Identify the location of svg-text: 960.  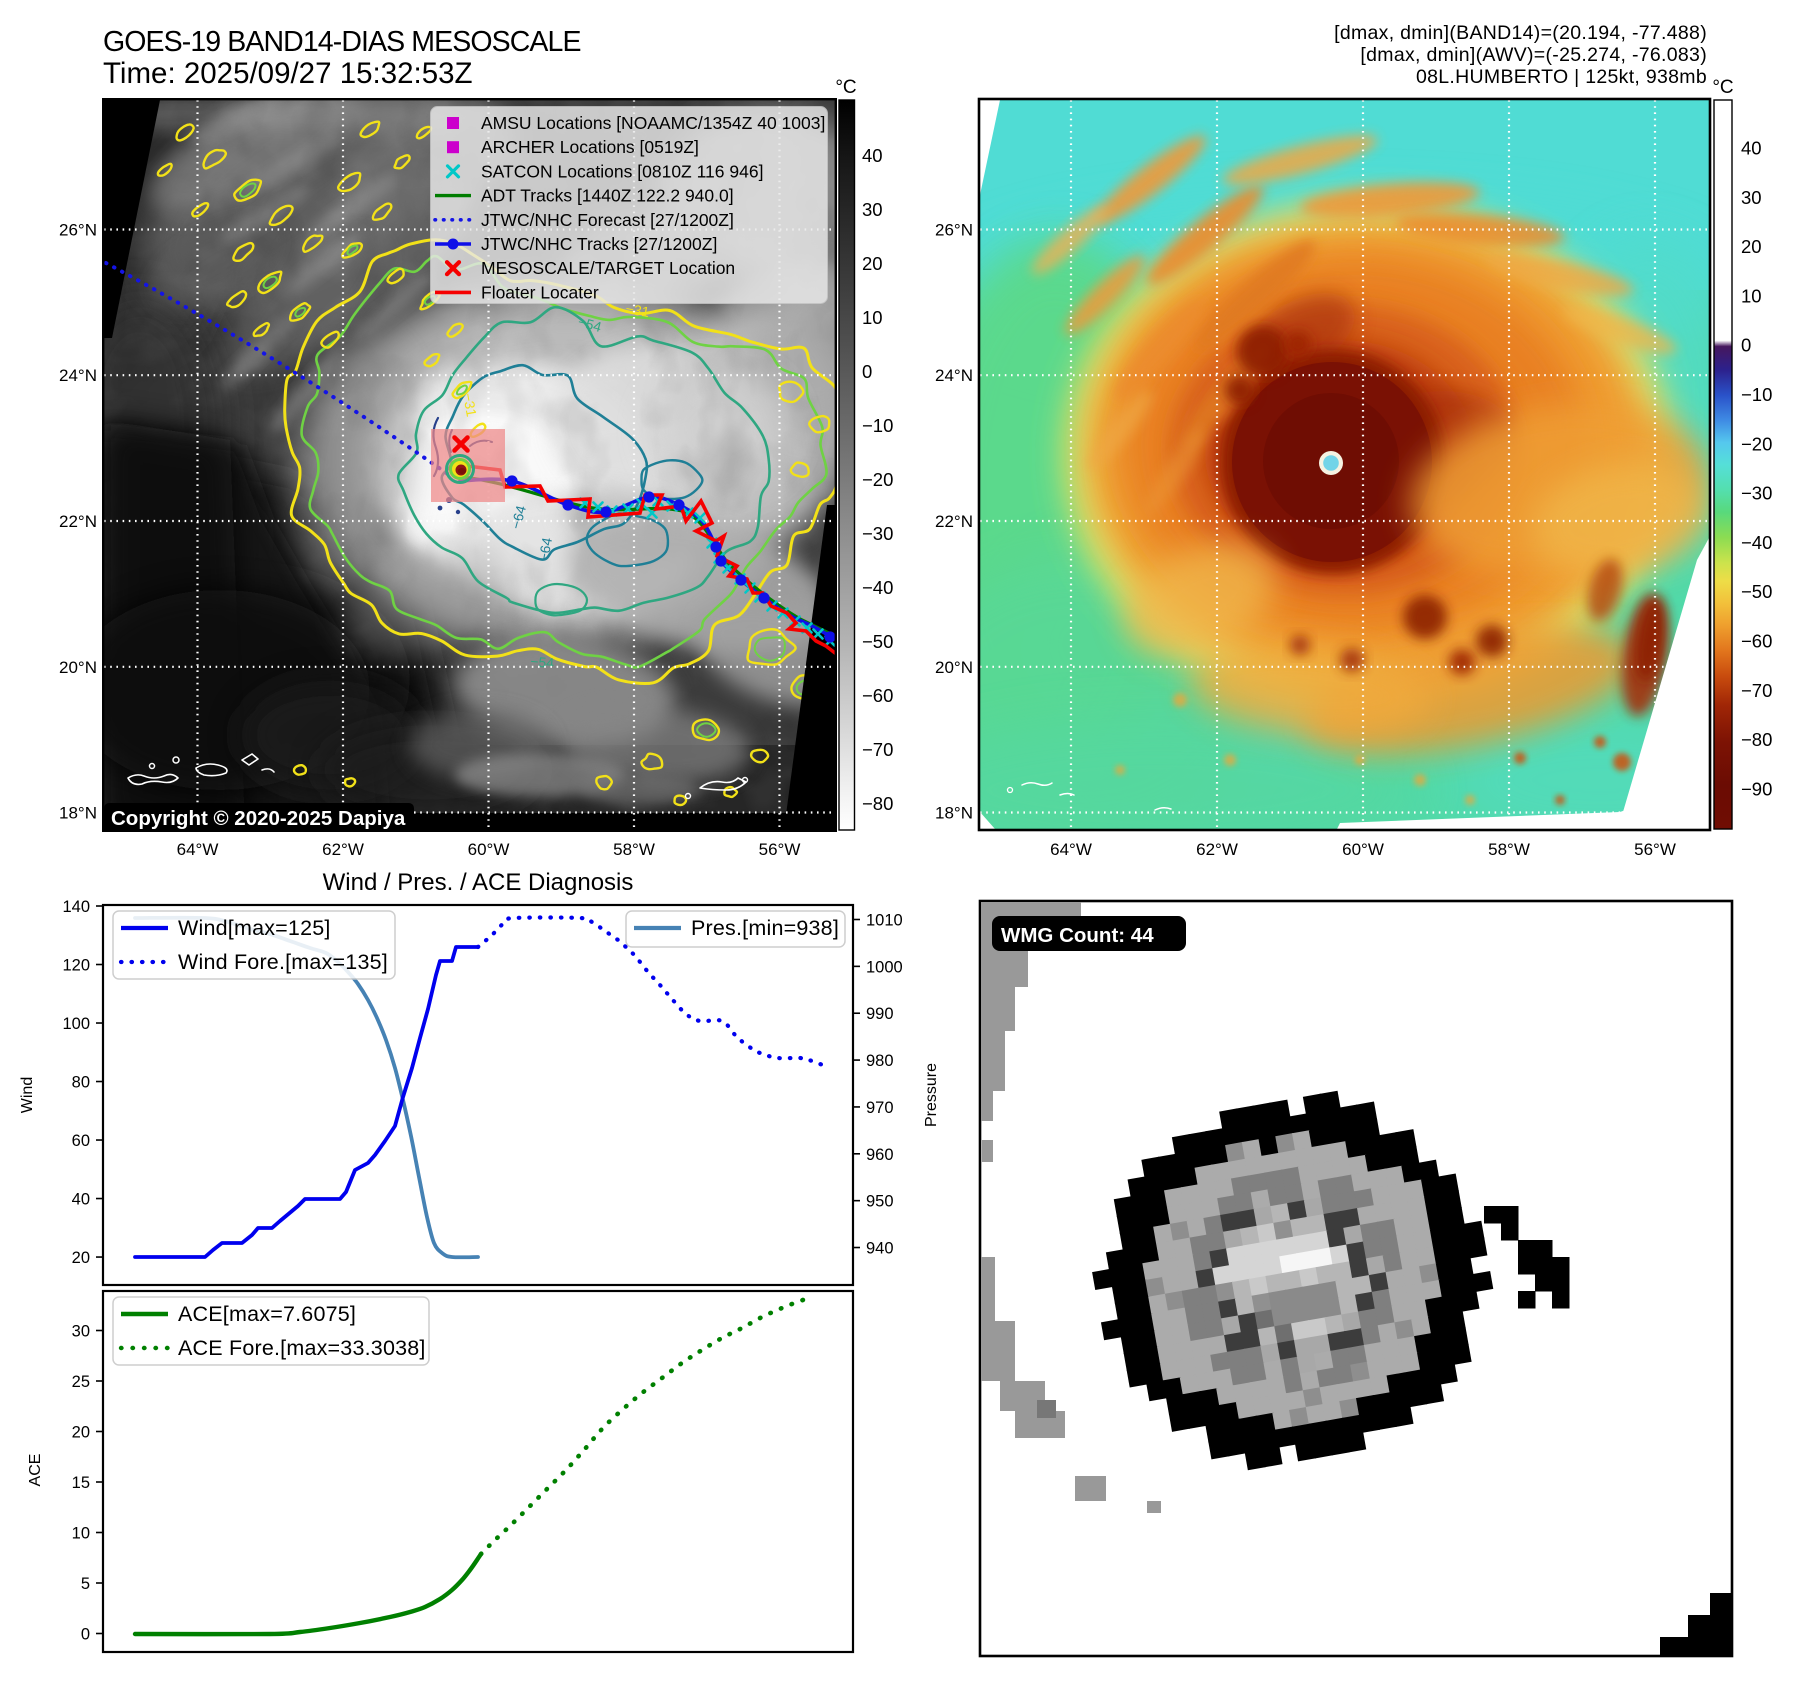
(880, 1155).